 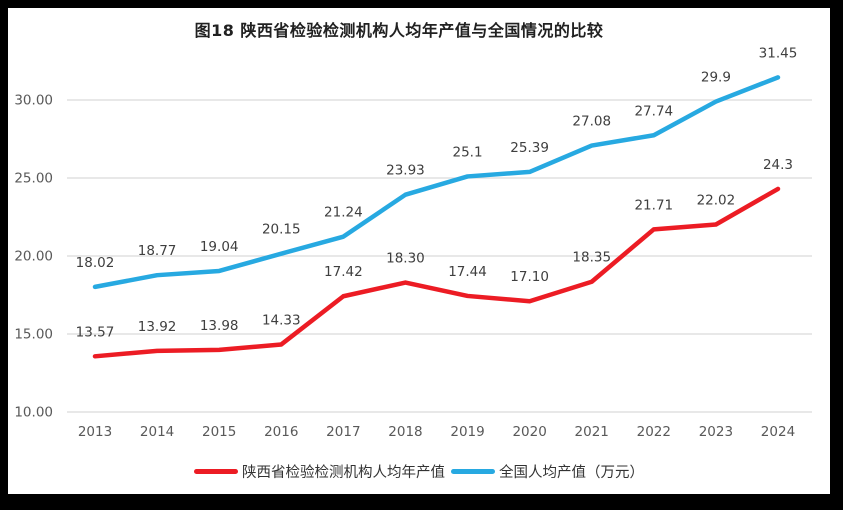 What do you see at coordinates (157, 251) in the screenshot?
I see `data-label-national: 18.77` at bounding box center [157, 251].